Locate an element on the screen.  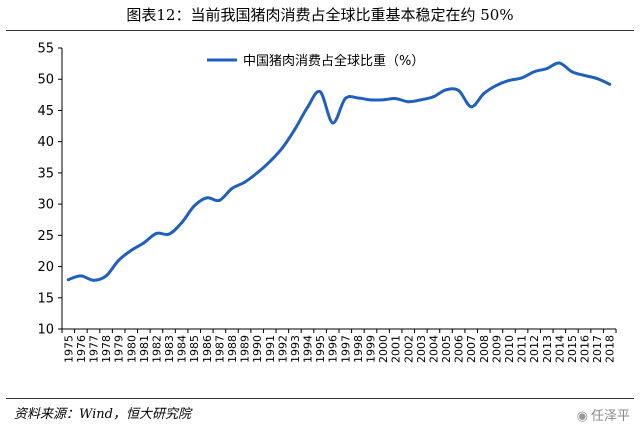
data-point-2004 is located at coordinates (433, 97).